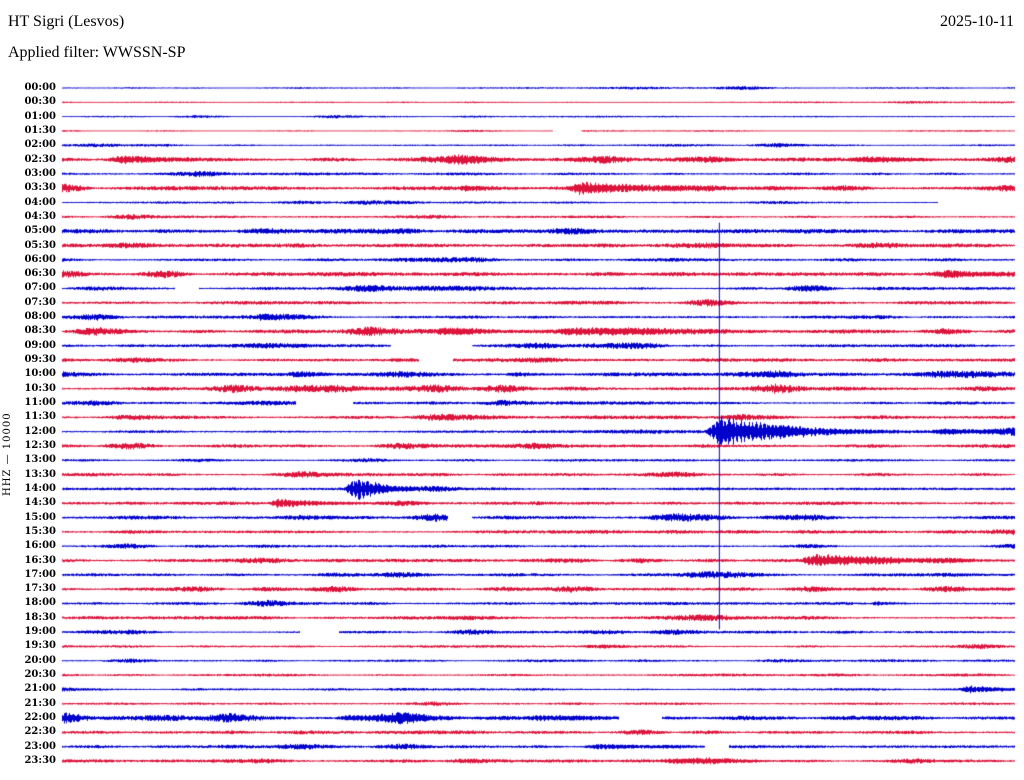 Image resolution: width=1024 pixels, height=780 pixels. What do you see at coordinates (40, 345) in the screenshot?
I see `row-label-09:00: 09:00` at bounding box center [40, 345].